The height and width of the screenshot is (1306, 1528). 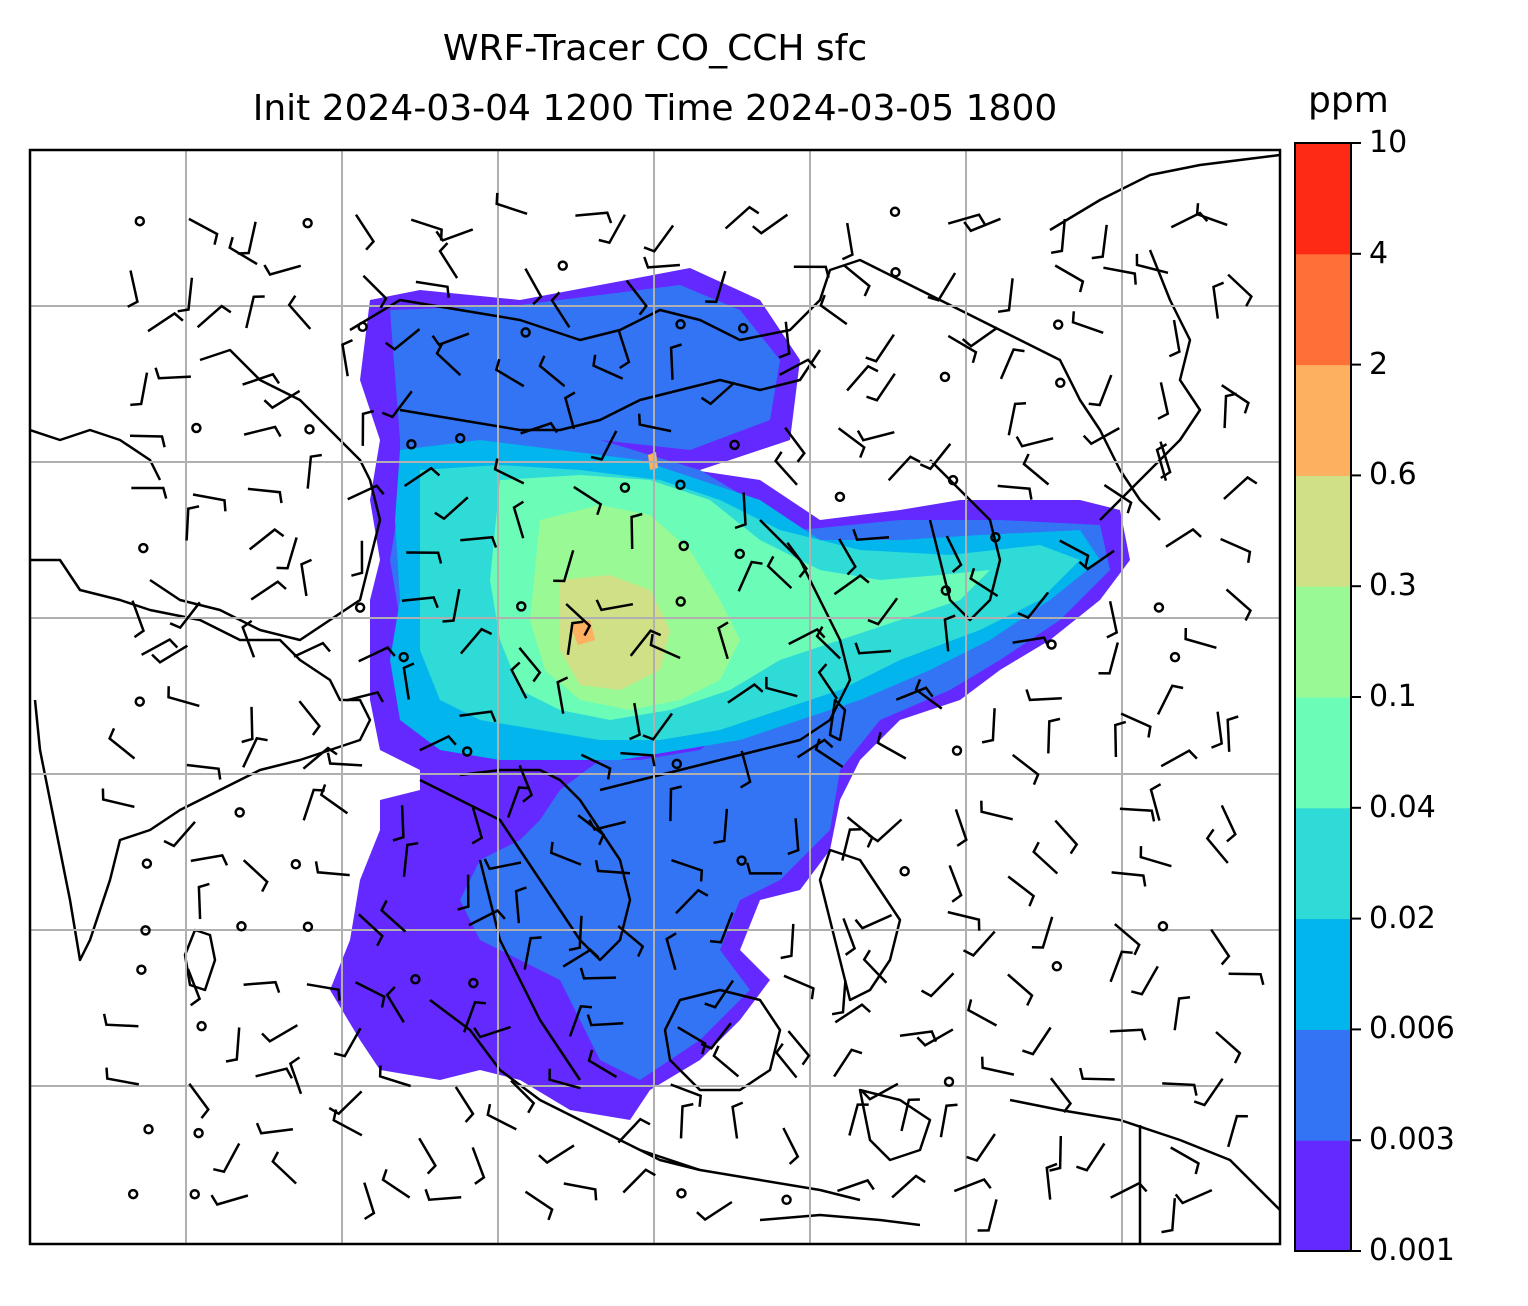 What do you see at coordinates (1144, 1154) in the screenshot?
I see `coastline-papua` at bounding box center [1144, 1154].